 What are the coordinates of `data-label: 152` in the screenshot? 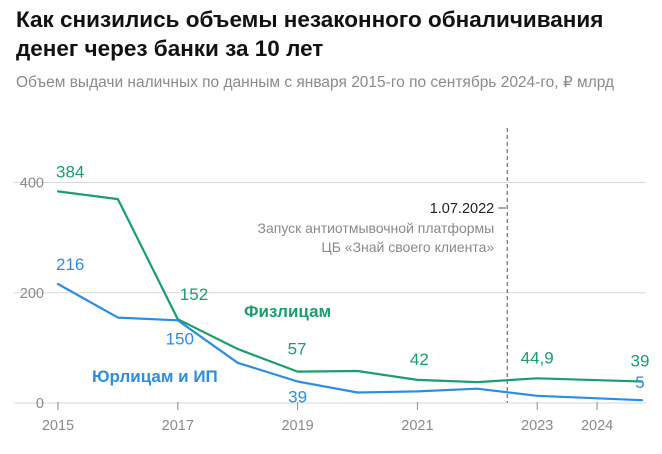 It's located at (194, 294).